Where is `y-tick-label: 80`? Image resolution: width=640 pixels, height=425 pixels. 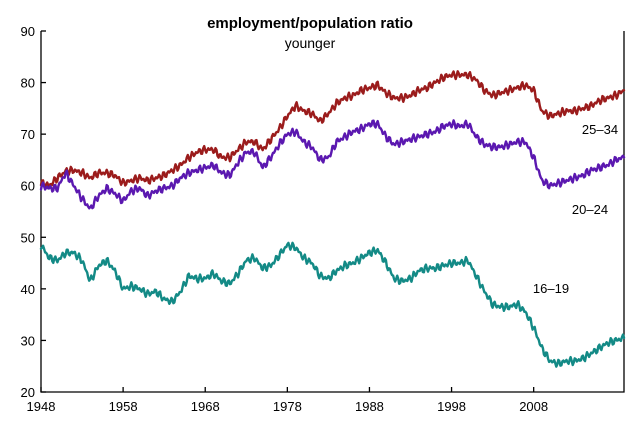
y-tick-label: 80 is located at coordinates (28, 83).